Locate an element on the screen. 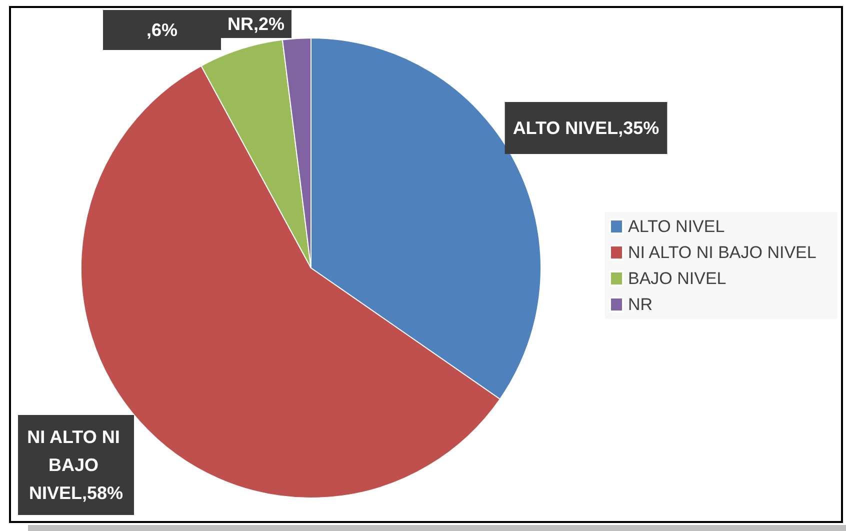 The height and width of the screenshot is (531, 846). data-label: NI ALTO NI BAJO NIVEL,58% is located at coordinates (76, 465).